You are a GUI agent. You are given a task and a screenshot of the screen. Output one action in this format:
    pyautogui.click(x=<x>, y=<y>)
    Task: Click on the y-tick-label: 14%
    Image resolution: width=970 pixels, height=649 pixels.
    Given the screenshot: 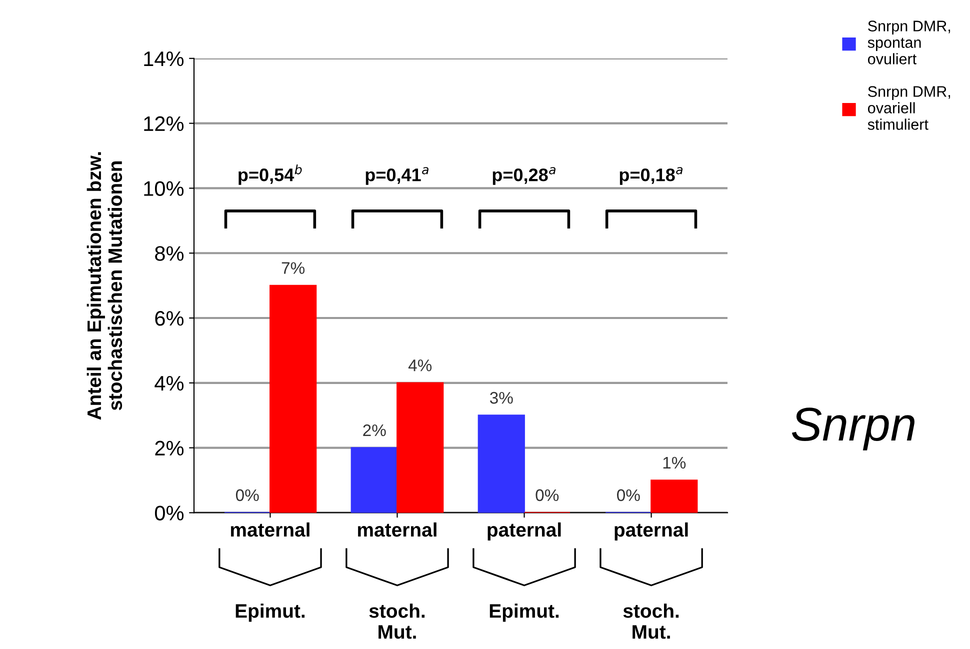 What is the action you would take?
    pyautogui.click(x=164, y=59)
    